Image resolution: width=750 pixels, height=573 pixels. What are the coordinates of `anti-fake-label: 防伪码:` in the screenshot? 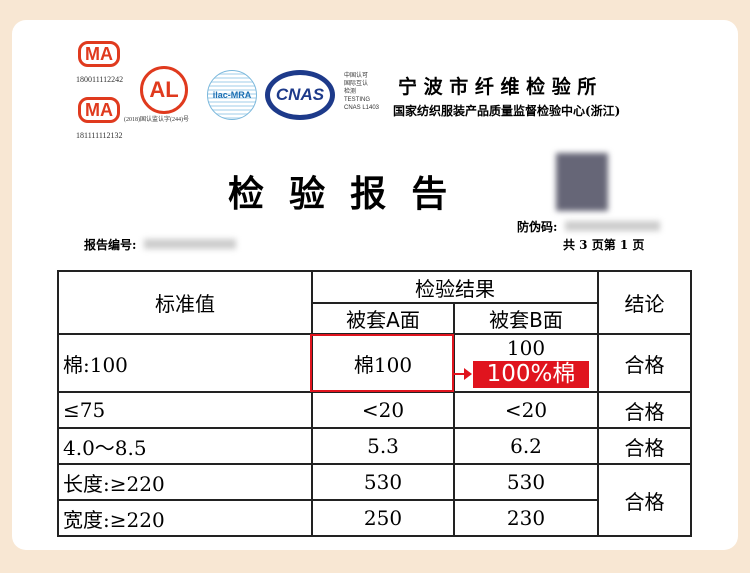 It's located at (537, 227).